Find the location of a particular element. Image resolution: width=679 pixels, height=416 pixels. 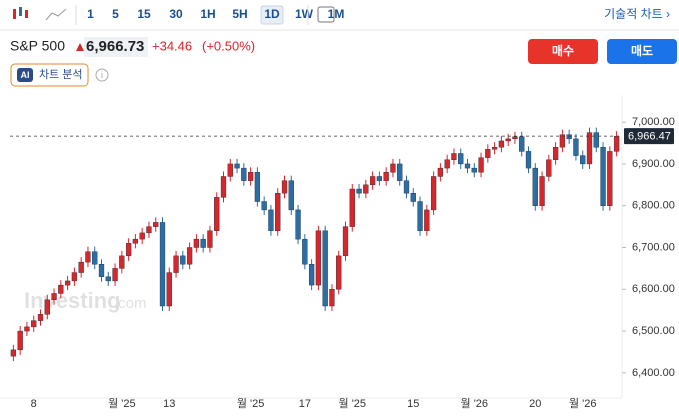

sell-label: 매도 is located at coordinates (642, 50).